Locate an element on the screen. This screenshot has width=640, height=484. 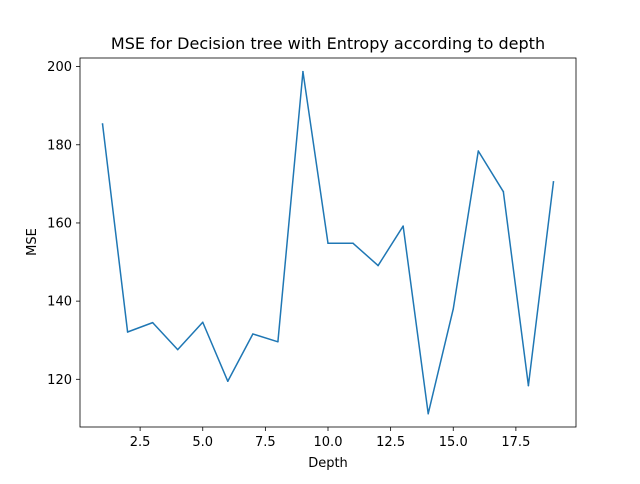
x-tick-label: 5.0 is located at coordinates (202, 442).